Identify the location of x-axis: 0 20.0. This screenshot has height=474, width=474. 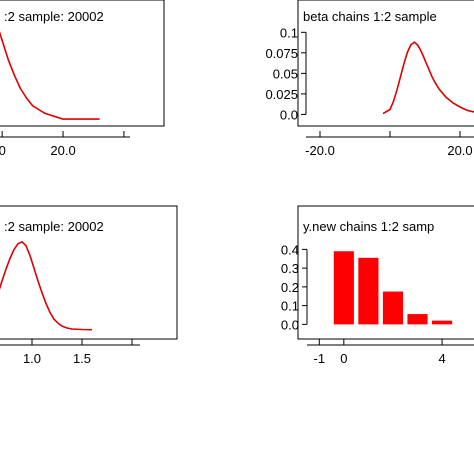
(65, 144).